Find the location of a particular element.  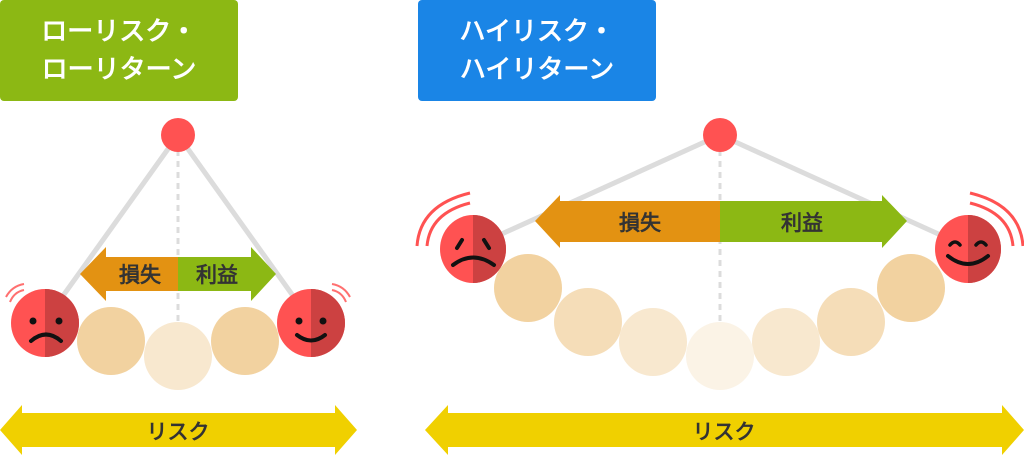

low-risk-title-line1: ローリスク・ is located at coordinates (119, 31).